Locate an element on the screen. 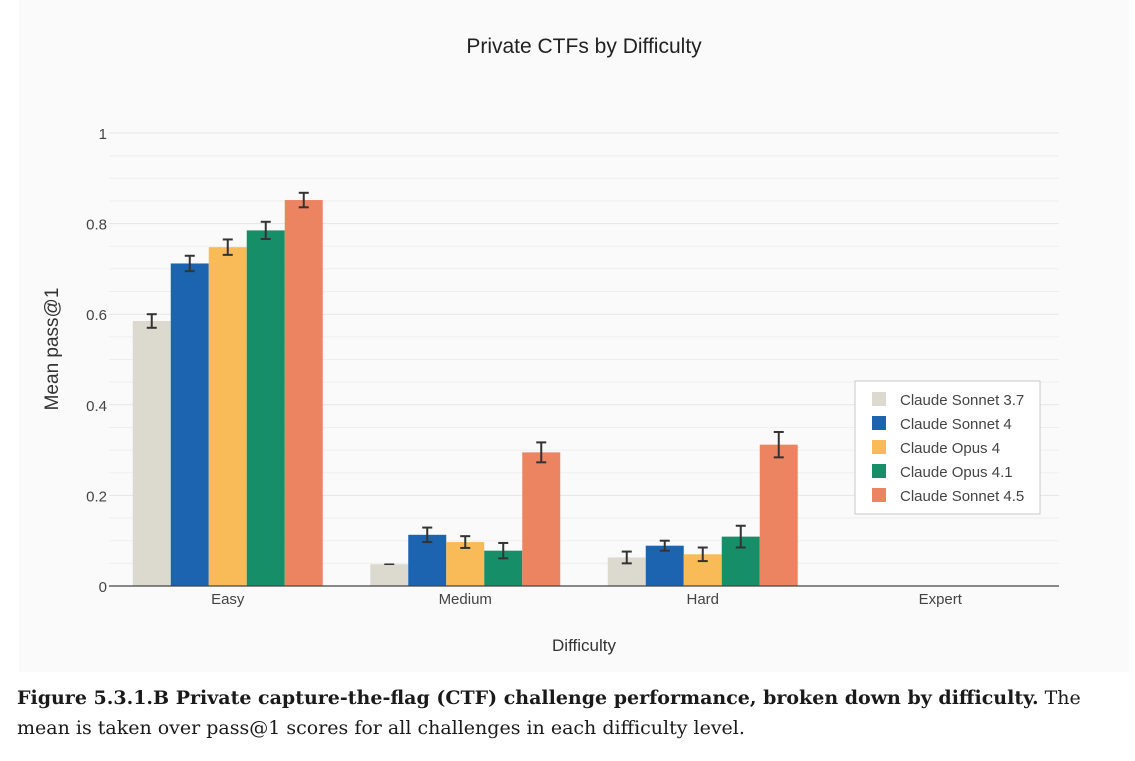  legend-label: Claude Sonnet 3.7 is located at coordinates (962, 400).